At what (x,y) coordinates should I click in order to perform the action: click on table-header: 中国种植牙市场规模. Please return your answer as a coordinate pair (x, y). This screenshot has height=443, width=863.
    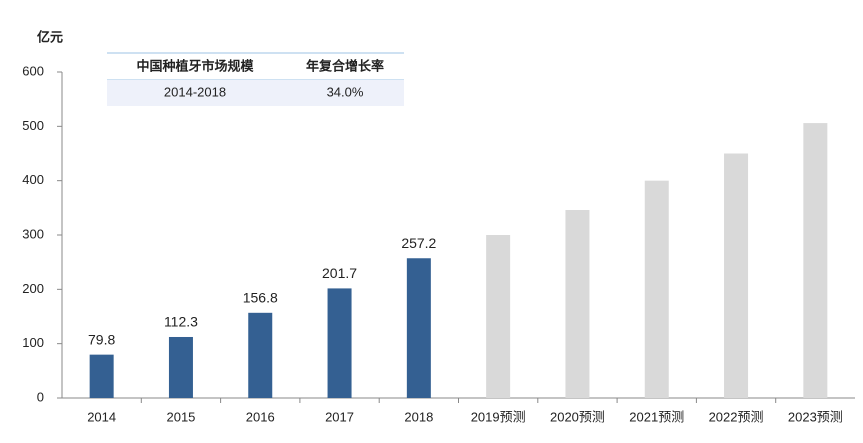
    Looking at the image, I should click on (195, 65).